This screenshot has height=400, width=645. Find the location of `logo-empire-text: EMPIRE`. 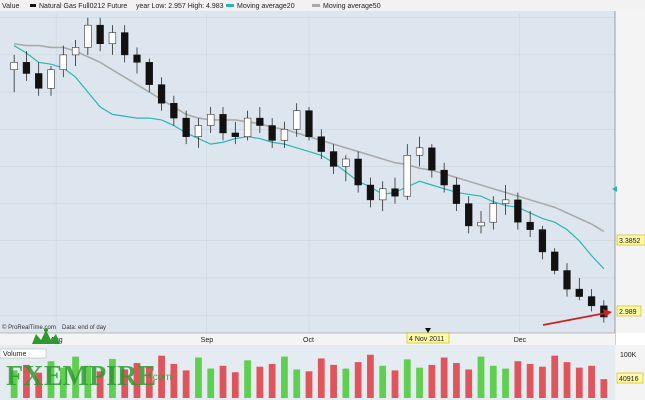

logo-empire-text: EMPIRE is located at coordinates (100, 376).